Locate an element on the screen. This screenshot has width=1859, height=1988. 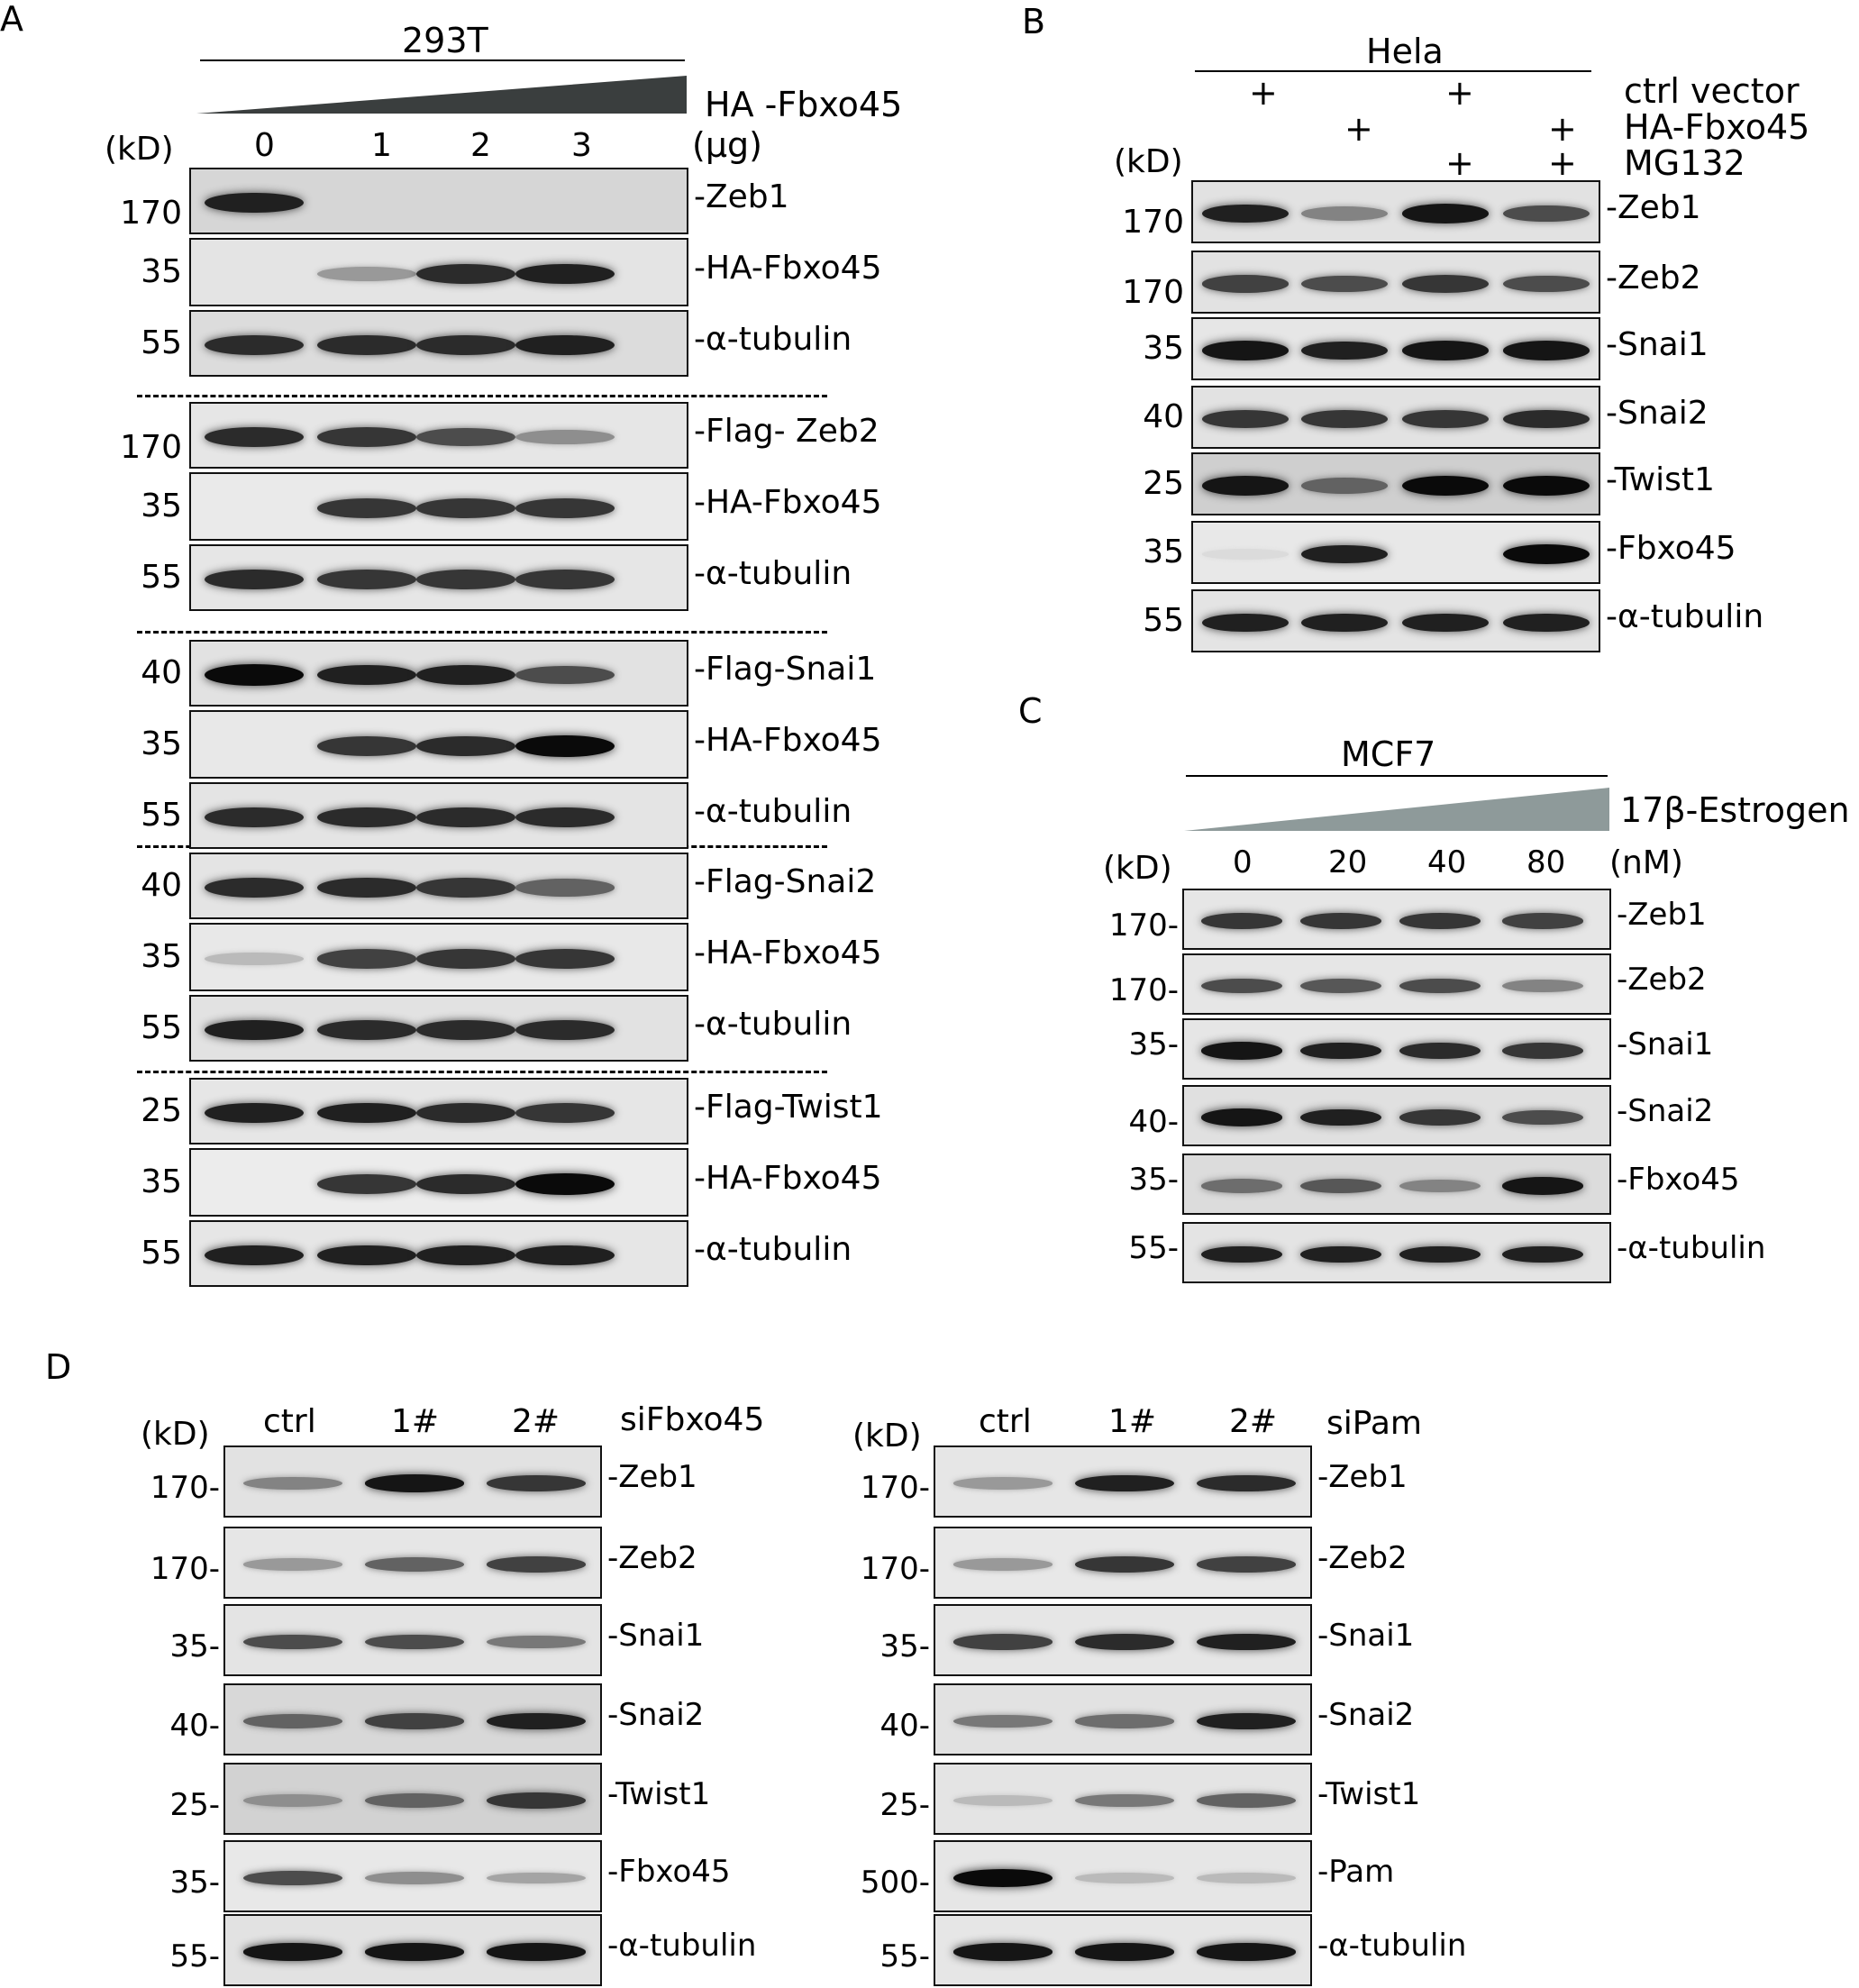
panel-d-left-row-3-marker: 35- is located at coordinates (195, 1646).